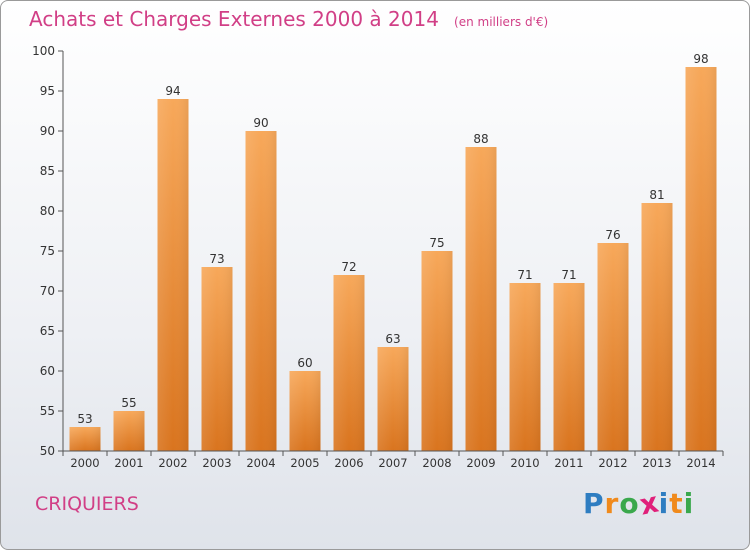 This screenshot has width=750, height=550. I want to click on x-tick-label: 2005, so click(304, 463).